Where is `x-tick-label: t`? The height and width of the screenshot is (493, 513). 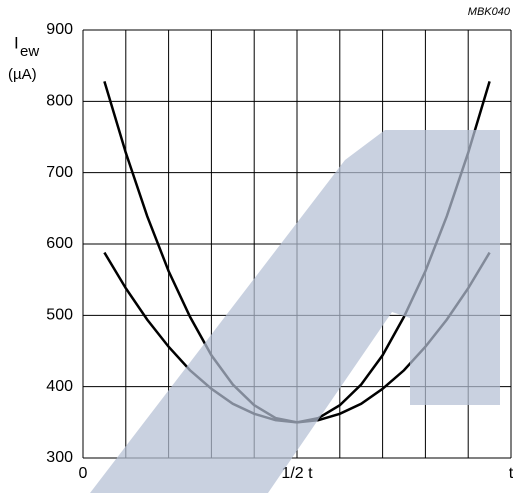 x-tick-label: t is located at coordinates (511, 473).